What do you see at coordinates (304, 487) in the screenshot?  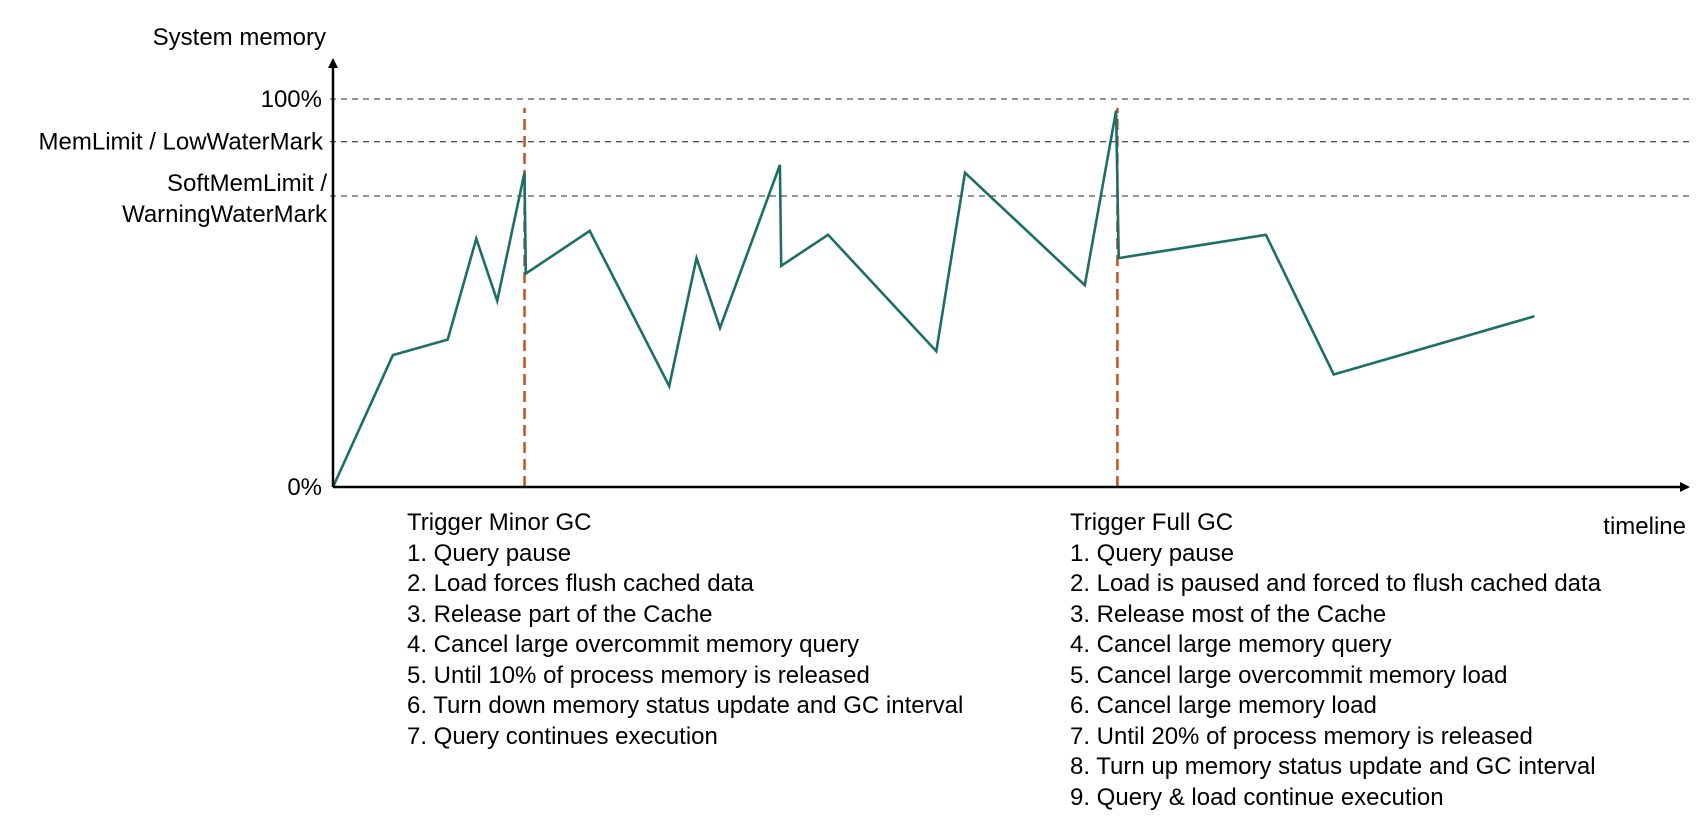 I see `y-tick-label: 0%` at bounding box center [304, 487].